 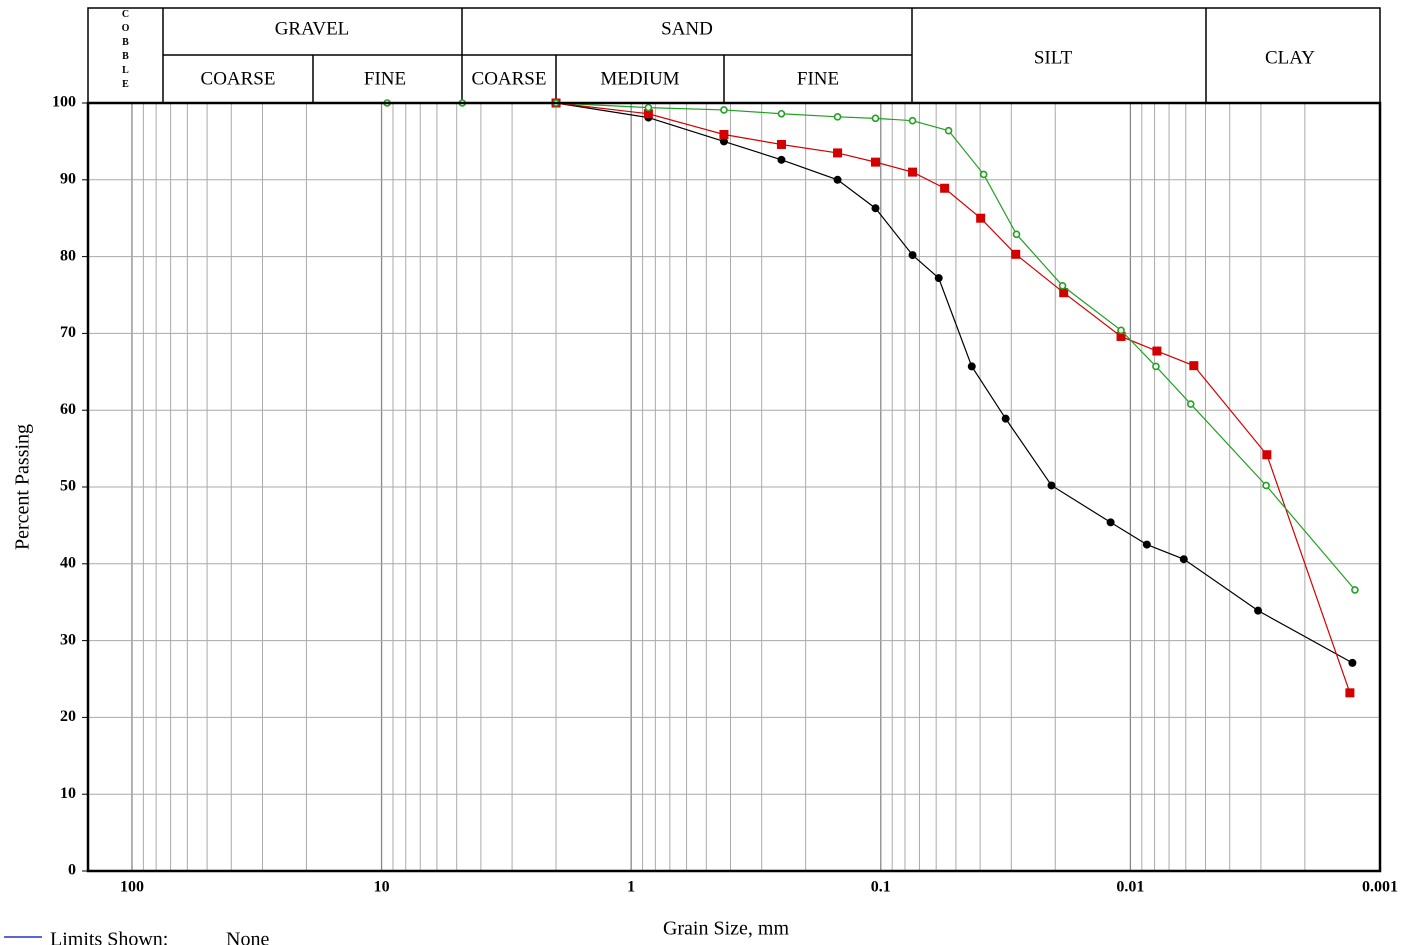 What do you see at coordinates (726, 929) in the screenshot?
I see `x-axis-label: Grain Size, mm` at bounding box center [726, 929].